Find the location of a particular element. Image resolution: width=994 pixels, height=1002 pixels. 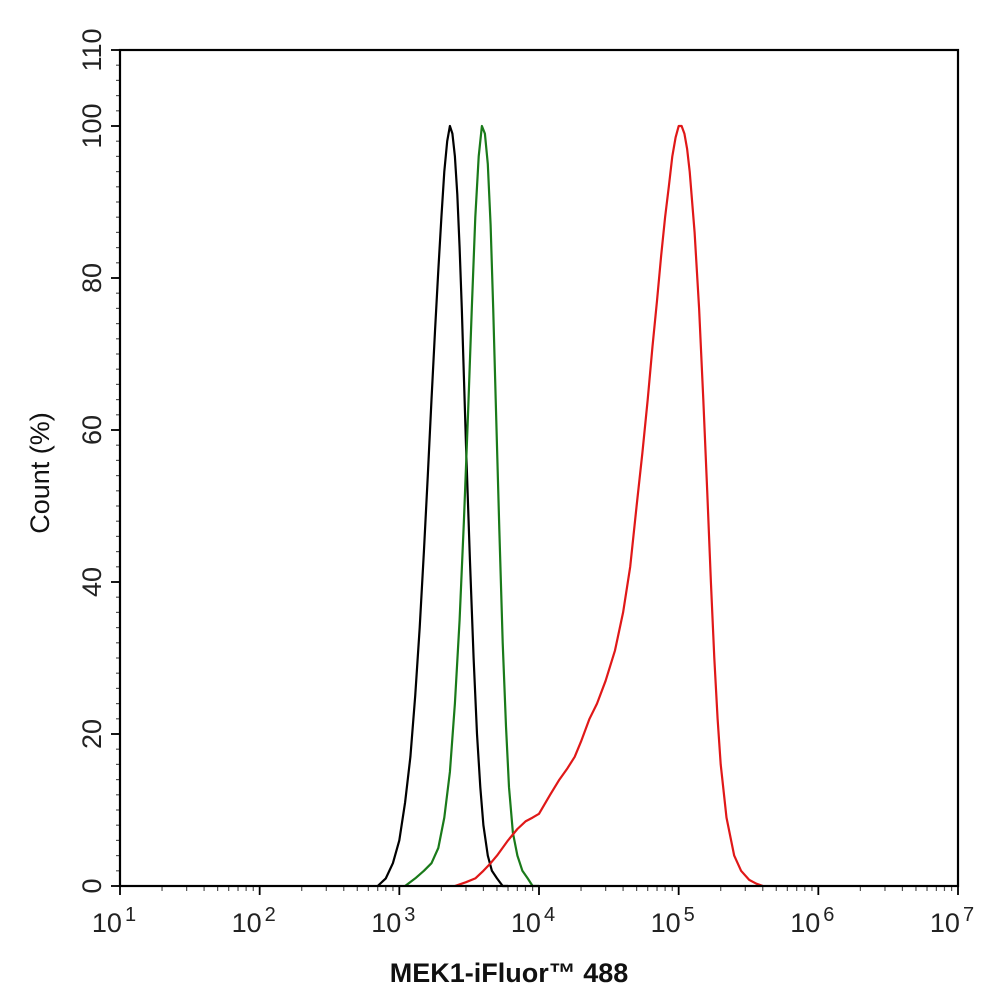

x-axis-title: MEK1-iFluor™ 488 is located at coordinates (509, 973).